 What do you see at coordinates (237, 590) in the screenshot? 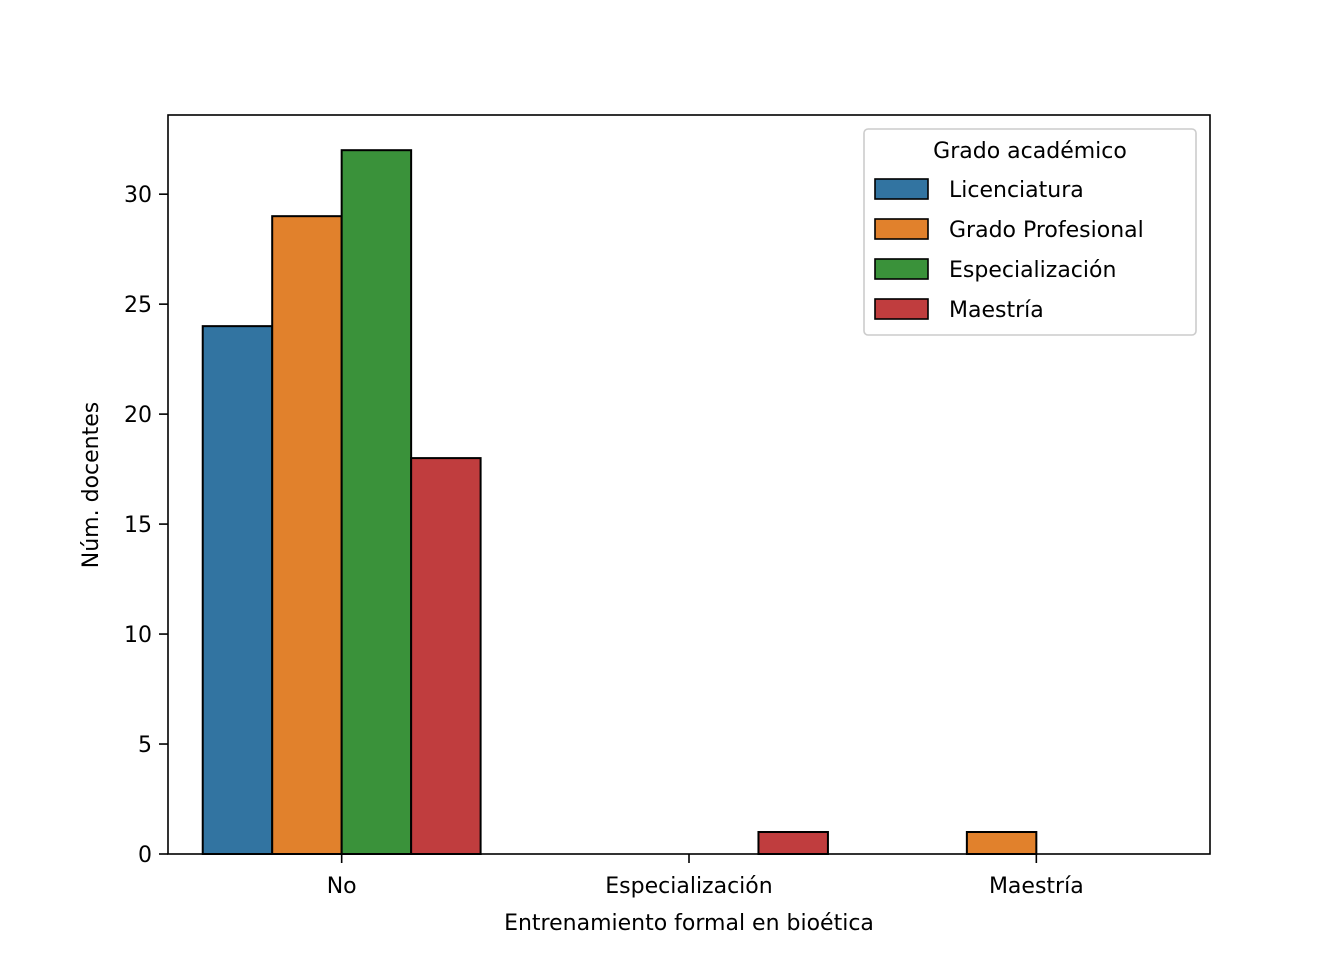
I see `bar-licenciatura-no` at bounding box center [237, 590].